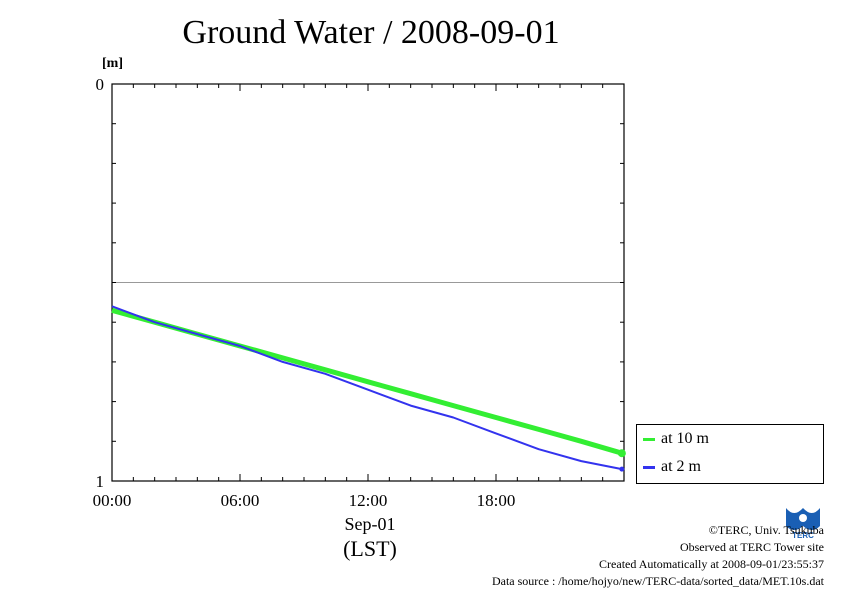  What do you see at coordinates (240, 500) in the screenshot?
I see `x-tick-label: 06:00` at bounding box center [240, 500].